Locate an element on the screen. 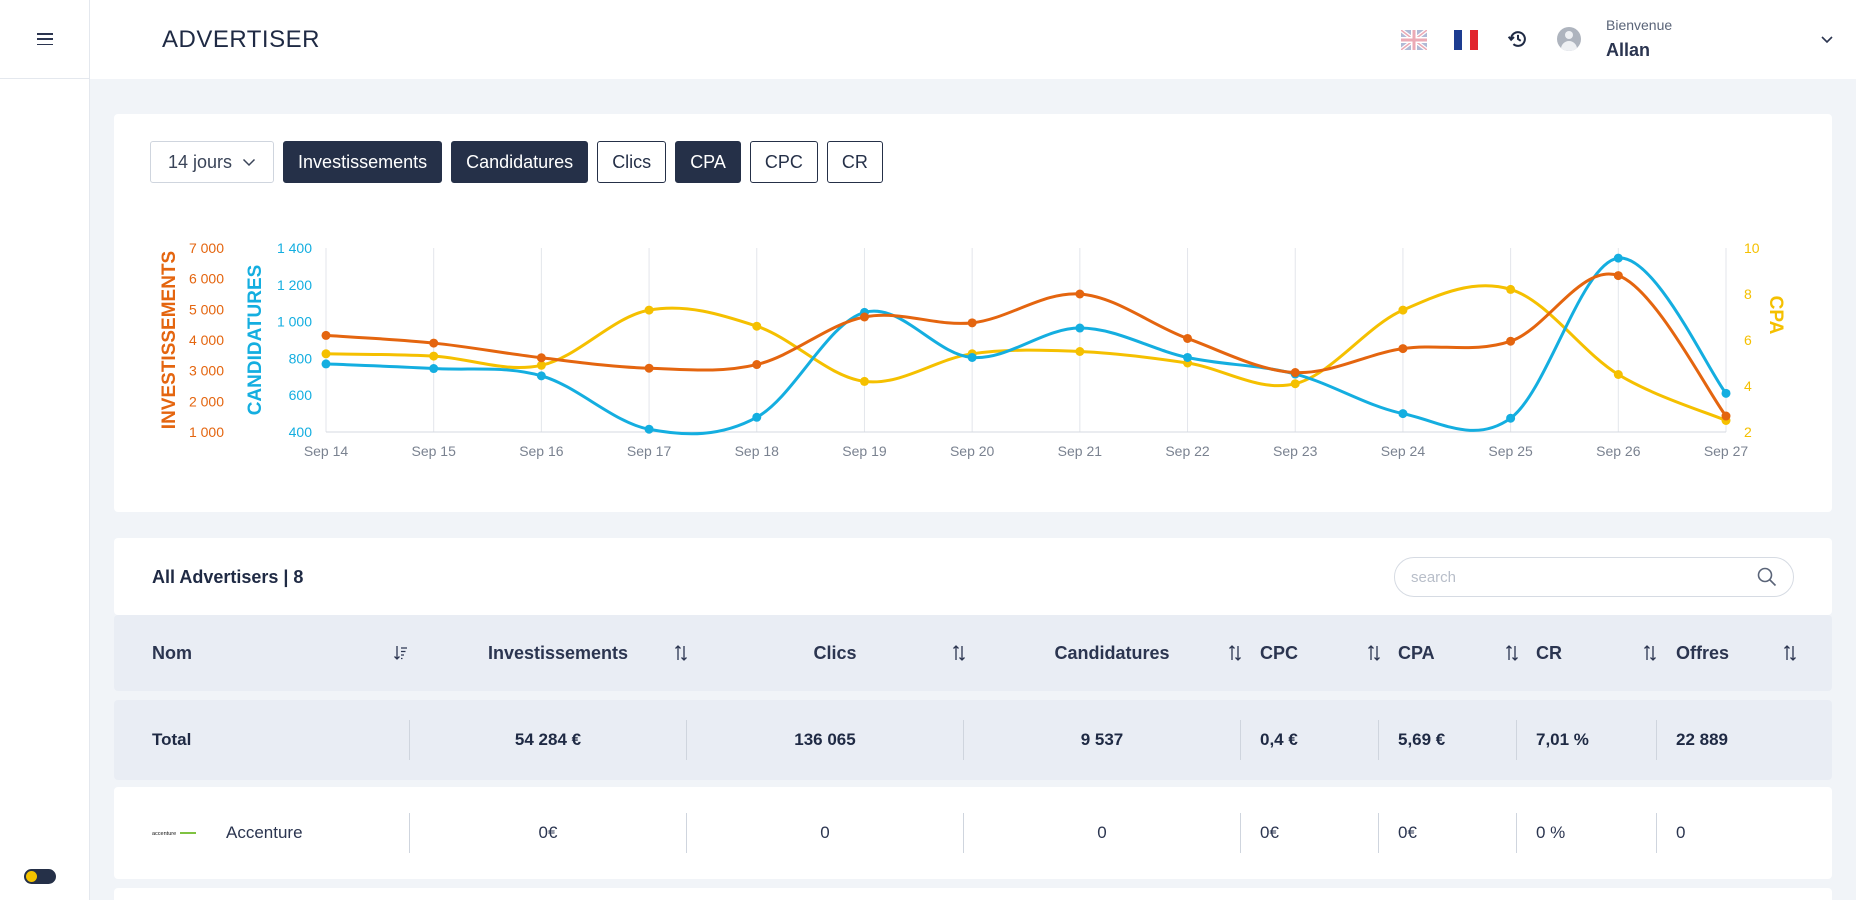 Image resolution: width=1856 pixels, height=900 pixels. search-icon is located at coordinates (1767, 577).